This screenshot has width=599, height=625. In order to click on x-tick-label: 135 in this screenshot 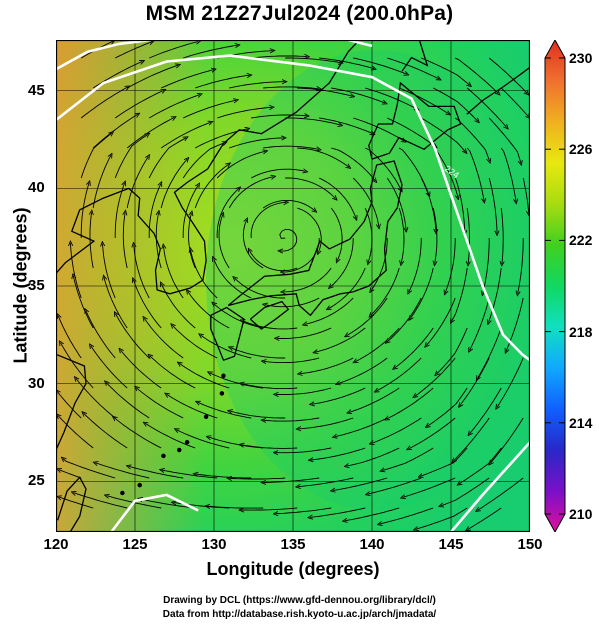, I will do `click(293, 544)`.